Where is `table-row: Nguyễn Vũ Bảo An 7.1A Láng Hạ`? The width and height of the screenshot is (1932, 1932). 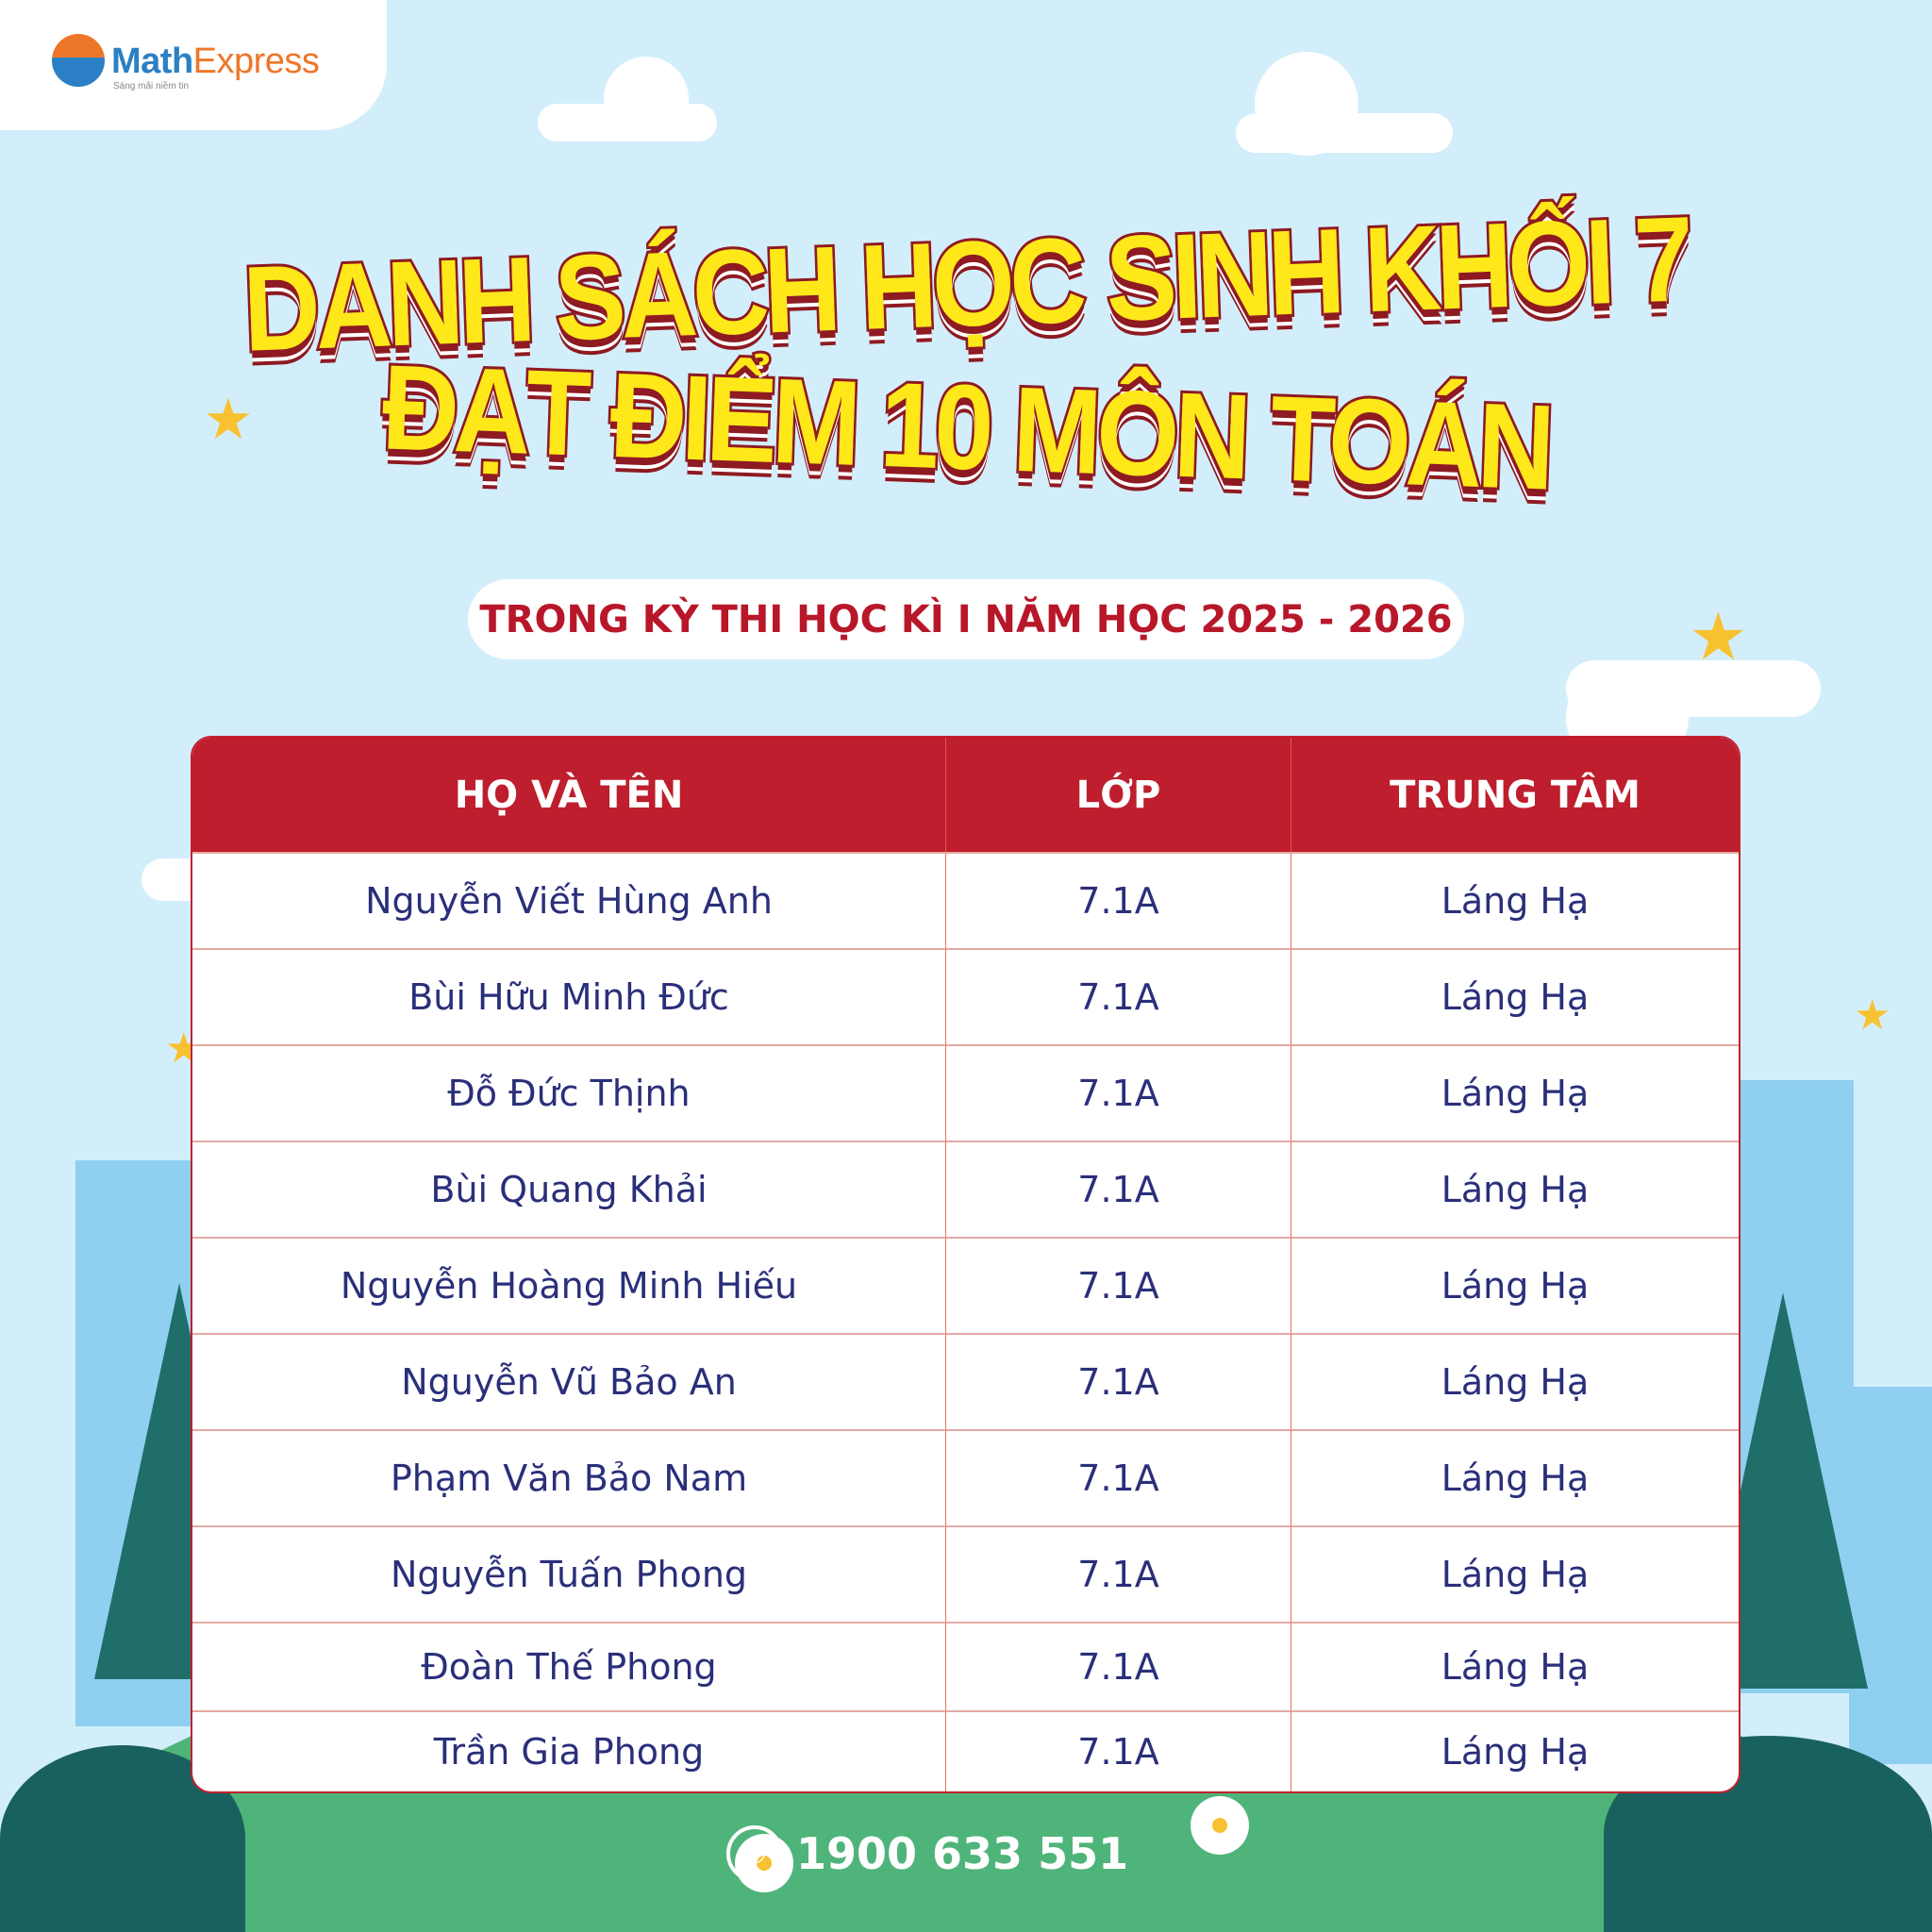
table-row: Nguyễn Vũ Bảo An 7.1A Láng Hạ is located at coordinates (965, 1381).